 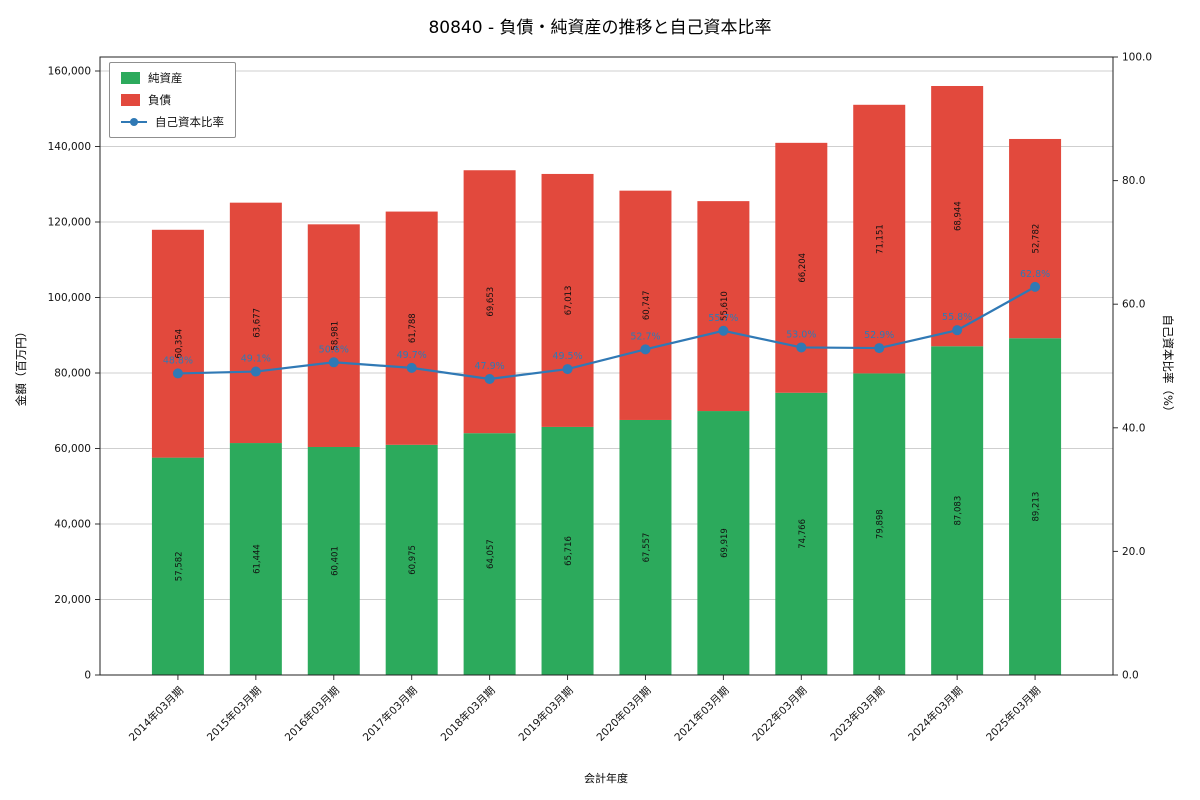 I want to click on net-assets-value-label: 57,582, so click(x=179, y=566).